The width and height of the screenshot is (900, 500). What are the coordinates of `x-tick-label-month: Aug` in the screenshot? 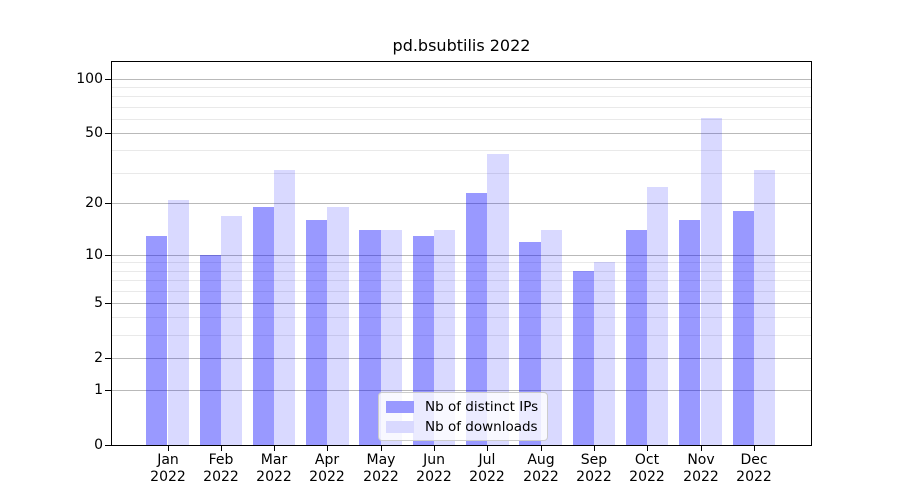 It's located at (541, 460).